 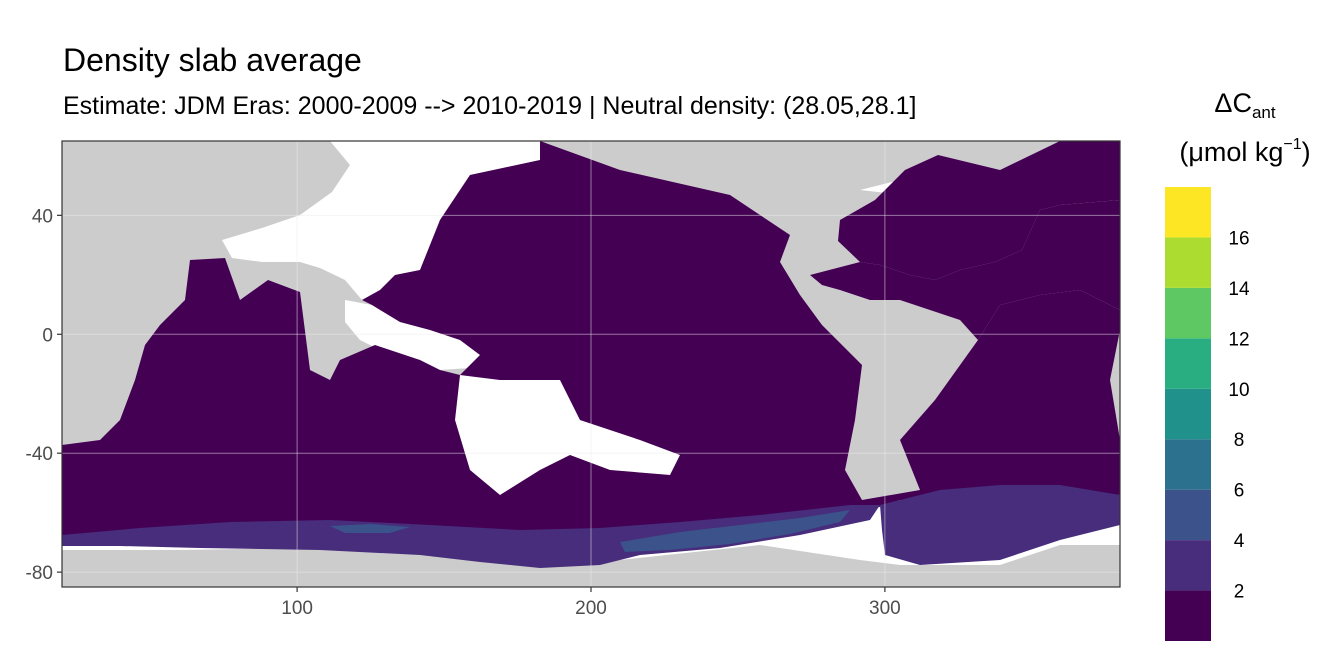 What do you see at coordinates (1239, 440) in the screenshot?
I see `legend-break-label: 8` at bounding box center [1239, 440].